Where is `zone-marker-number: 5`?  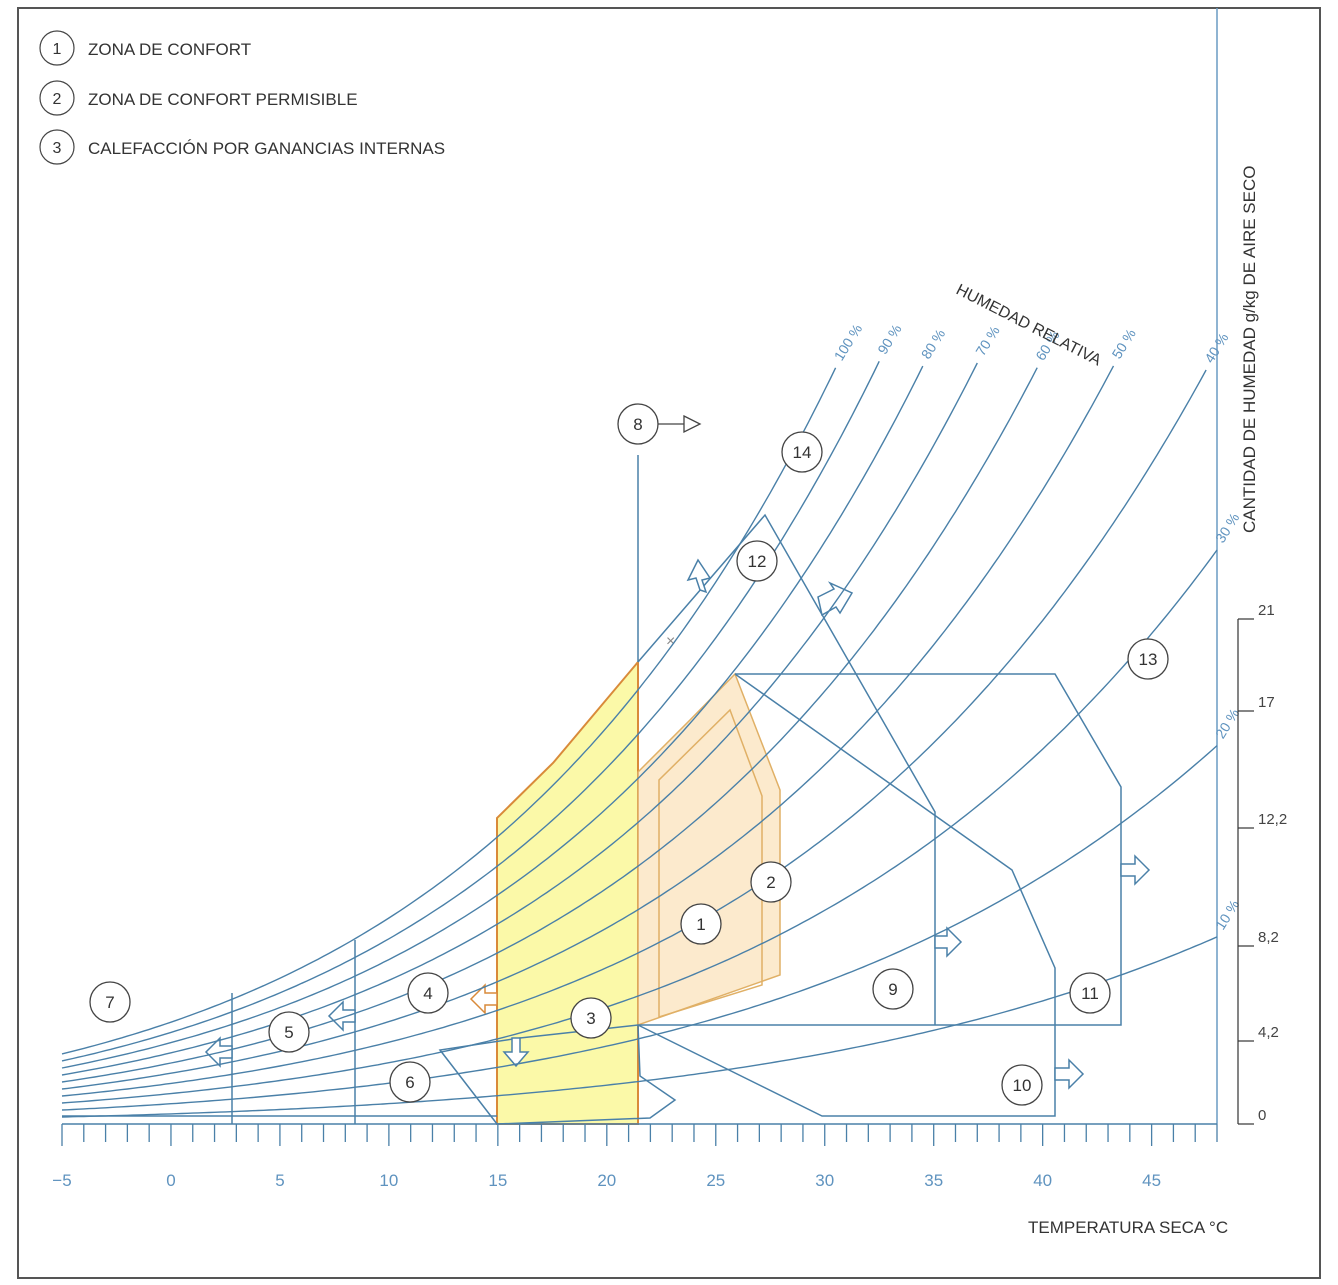 zone-marker-number: 5 is located at coordinates (288, 1032).